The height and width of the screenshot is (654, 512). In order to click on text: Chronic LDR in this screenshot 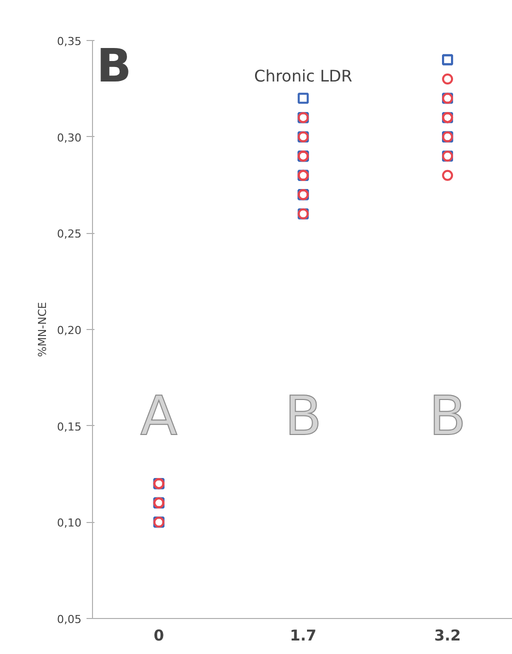, I will do `click(303, 76)`.